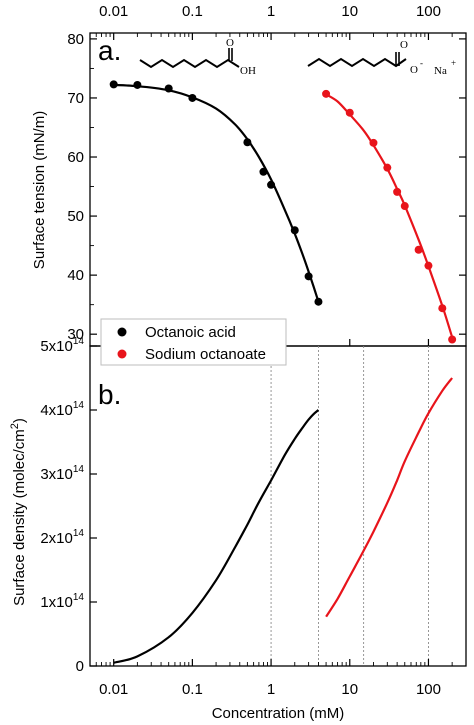 The width and height of the screenshot is (474, 725). What do you see at coordinates (39, 190) in the screenshot?
I see `panel-a-y-axis-title: Surface tension (mN/m)` at bounding box center [39, 190].